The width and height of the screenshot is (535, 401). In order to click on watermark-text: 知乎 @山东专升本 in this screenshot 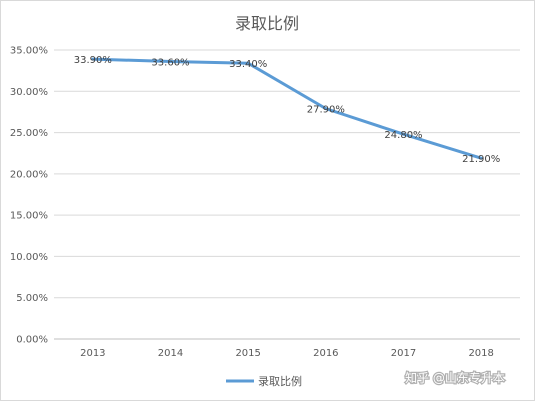, I will do `click(455, 377)`.